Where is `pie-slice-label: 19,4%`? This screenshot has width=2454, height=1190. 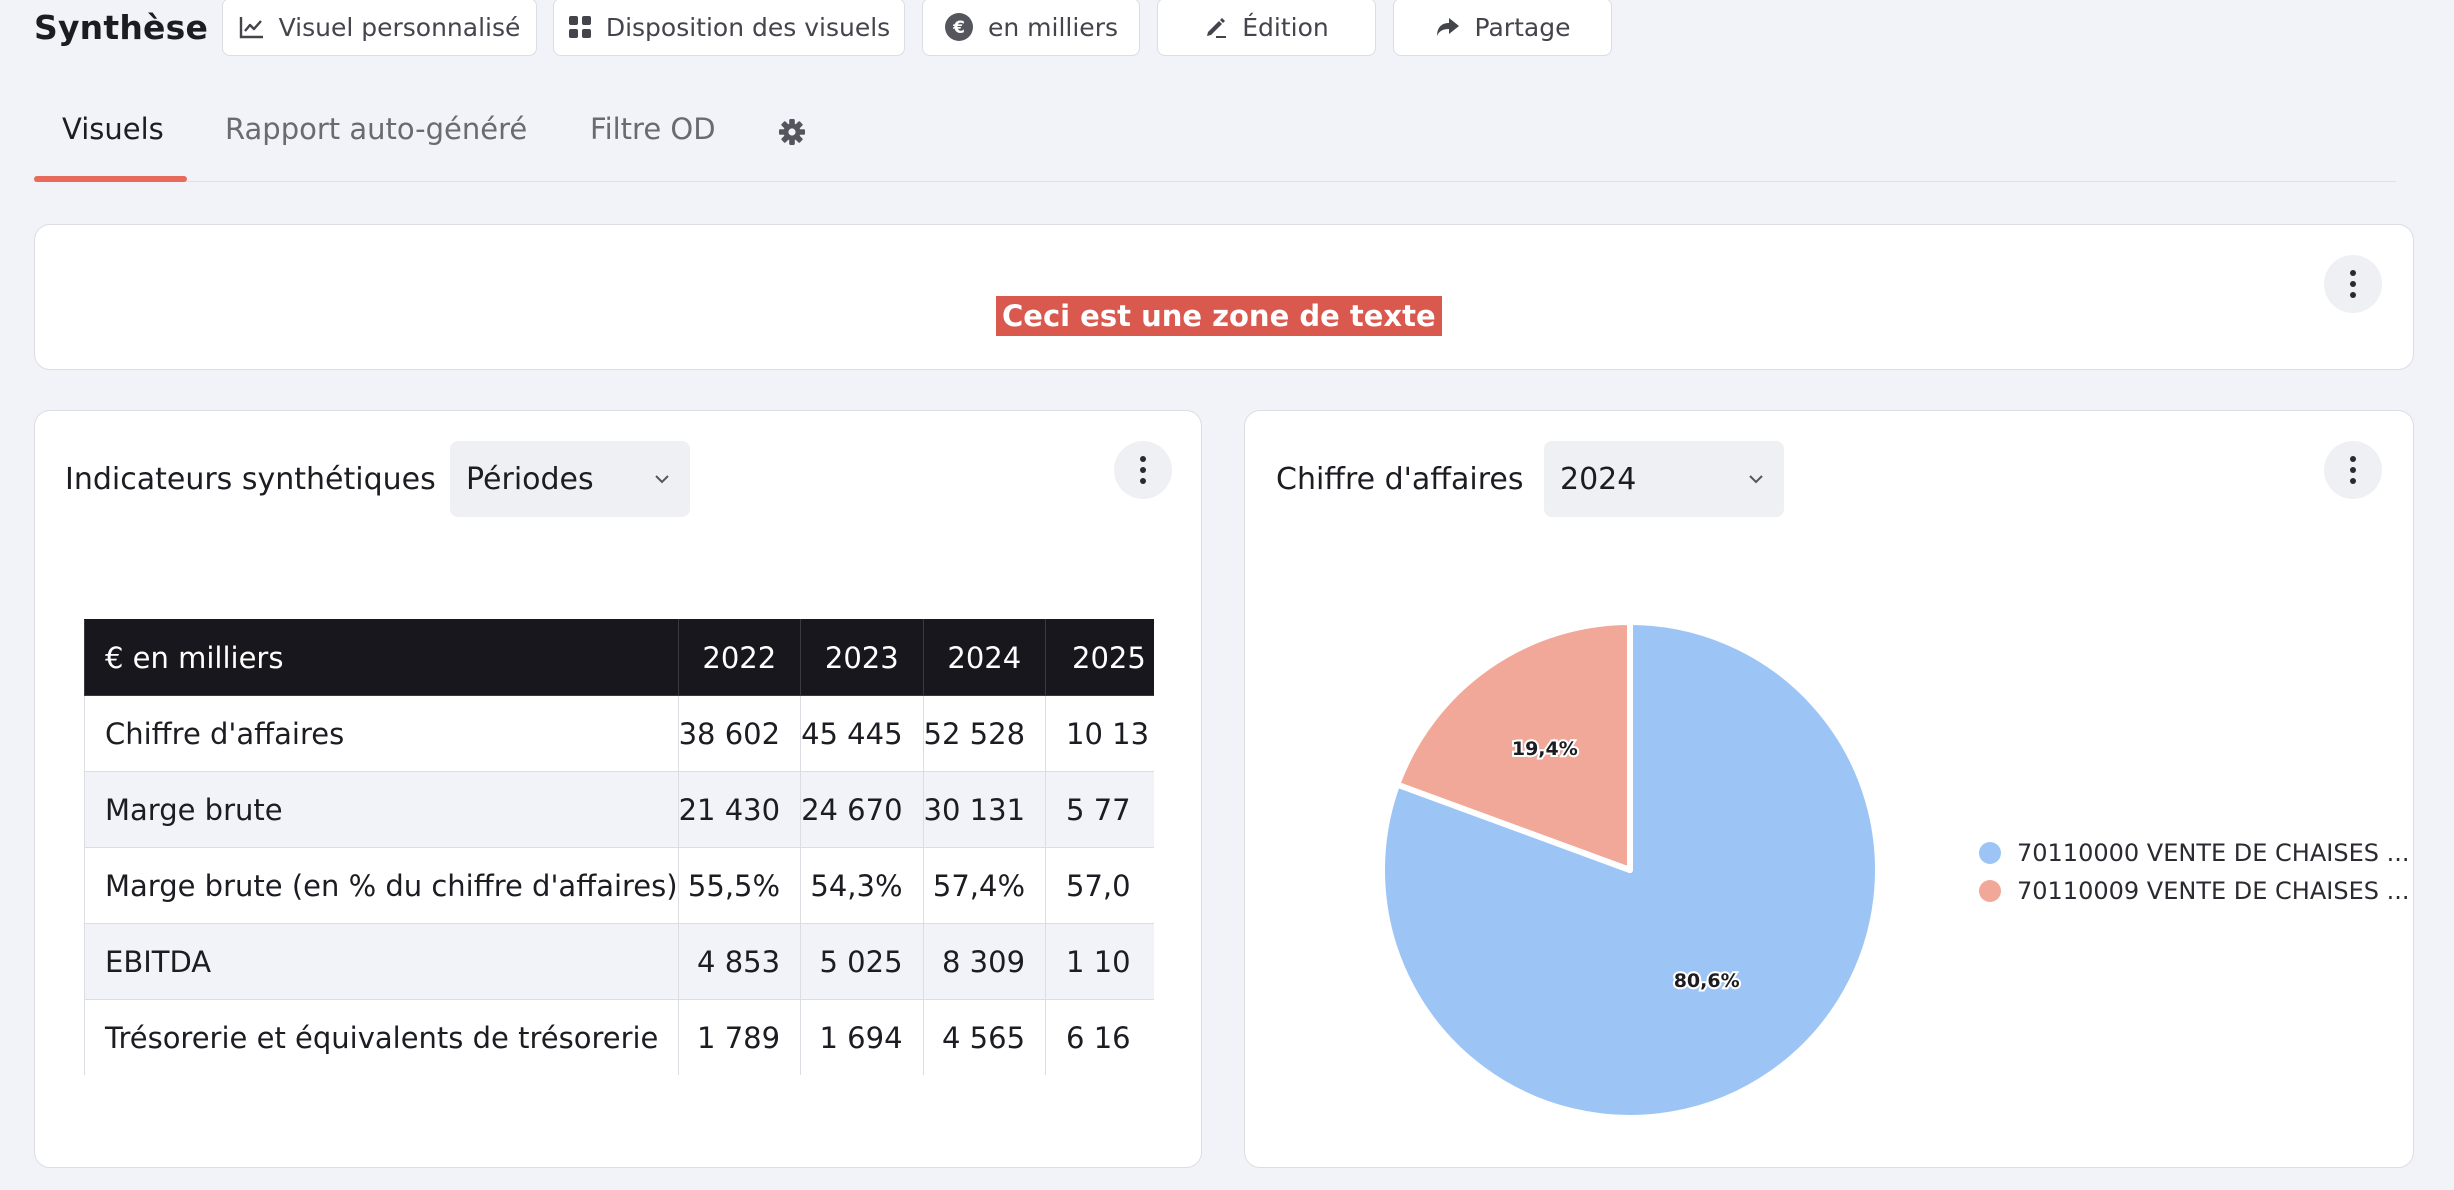
pie-slice-label: 19,4% is located at coordinates (1545, 749).